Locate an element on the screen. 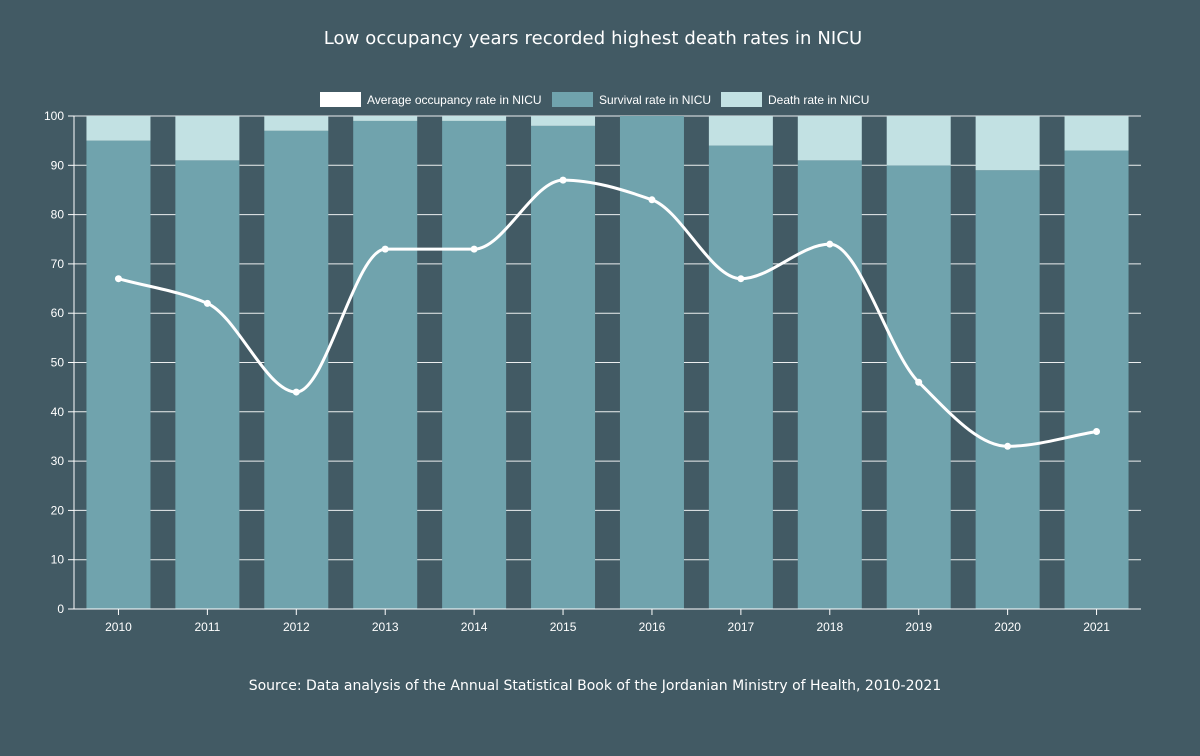  death-bar-2018 is located at coordinates (829, 138).